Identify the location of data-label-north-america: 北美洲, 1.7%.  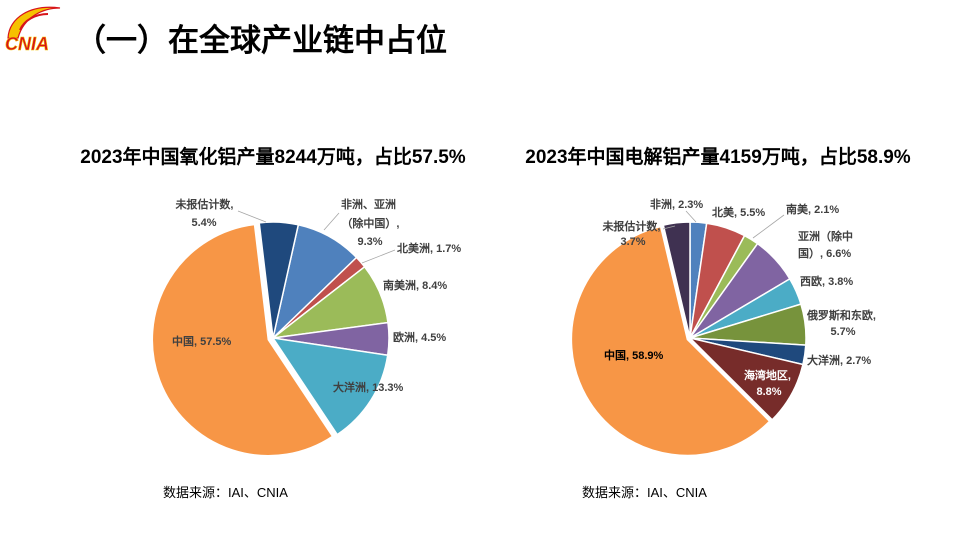
(429, 248).